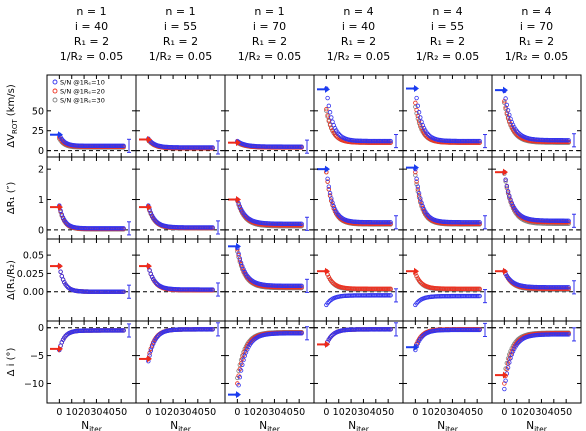 The image size is (586, 431). What do you see at coordinates (77, 280) in the screenshot?
I see `panel: 0.00 0.025 0.05` at bounding box center [77, 280].